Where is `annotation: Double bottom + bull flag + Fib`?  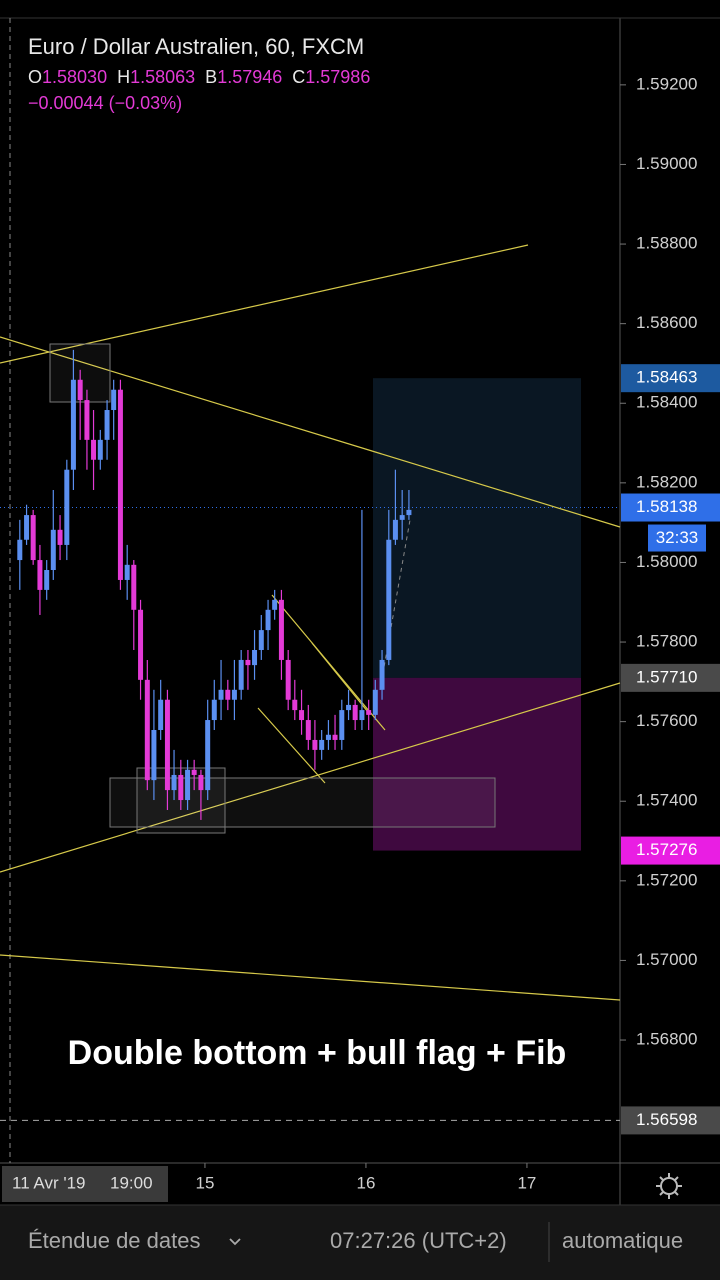
annotation: Double bottom + bull flag + Fib is located at coordinates (317, 1053).